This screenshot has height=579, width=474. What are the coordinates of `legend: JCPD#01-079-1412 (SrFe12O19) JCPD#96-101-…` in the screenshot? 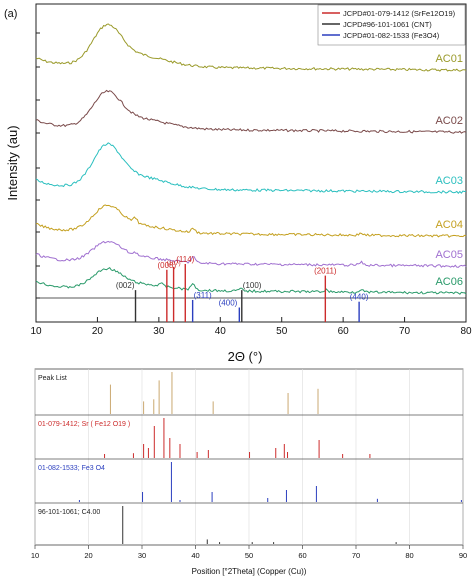 It's located at (391, 25).